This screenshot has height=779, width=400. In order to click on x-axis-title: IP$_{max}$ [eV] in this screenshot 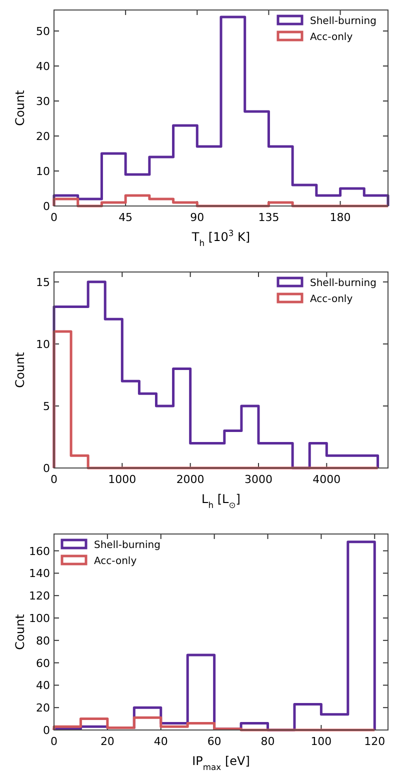, I will do `click(221, 763)`.